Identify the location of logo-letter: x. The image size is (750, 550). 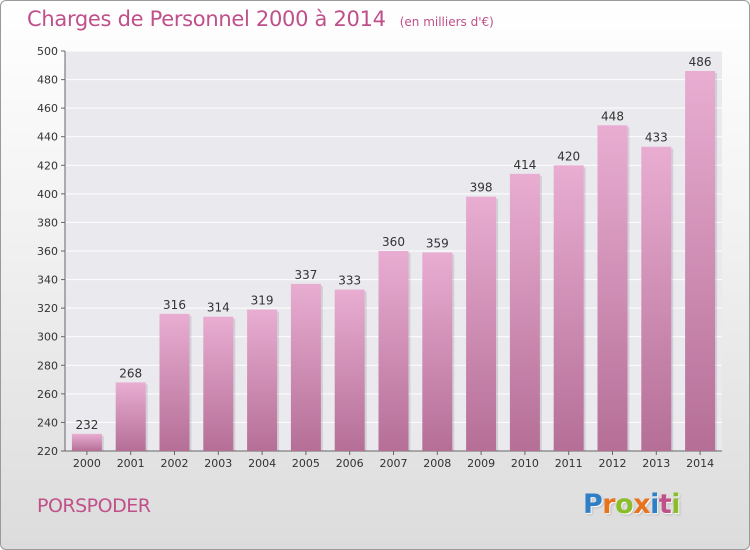
(642, 504).